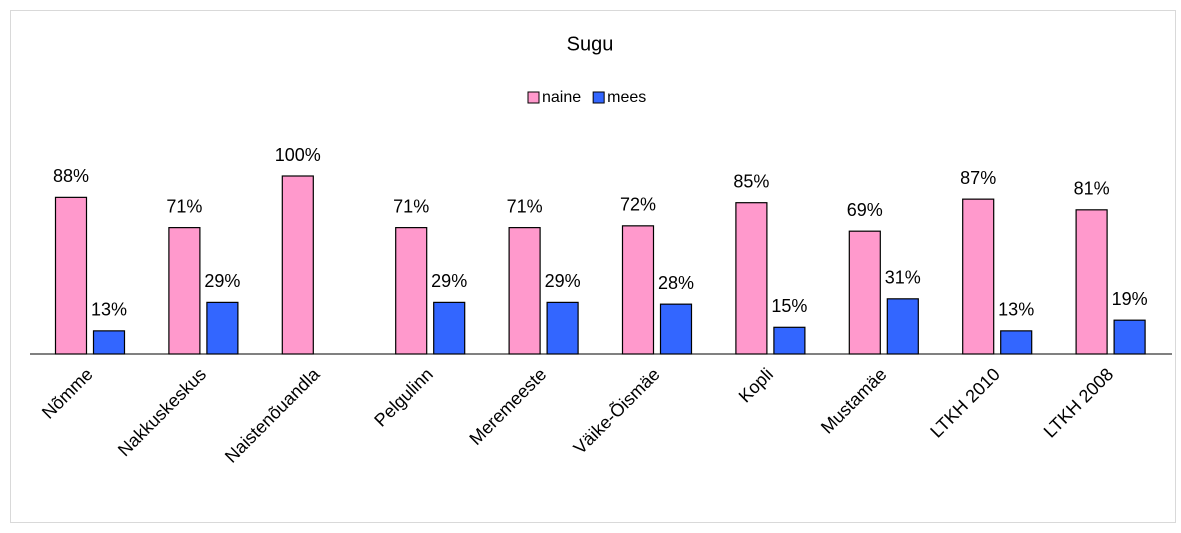 The height and width of the screenshot is (533, 1181). I want to click on data-label: 28%, so click(676, 283).